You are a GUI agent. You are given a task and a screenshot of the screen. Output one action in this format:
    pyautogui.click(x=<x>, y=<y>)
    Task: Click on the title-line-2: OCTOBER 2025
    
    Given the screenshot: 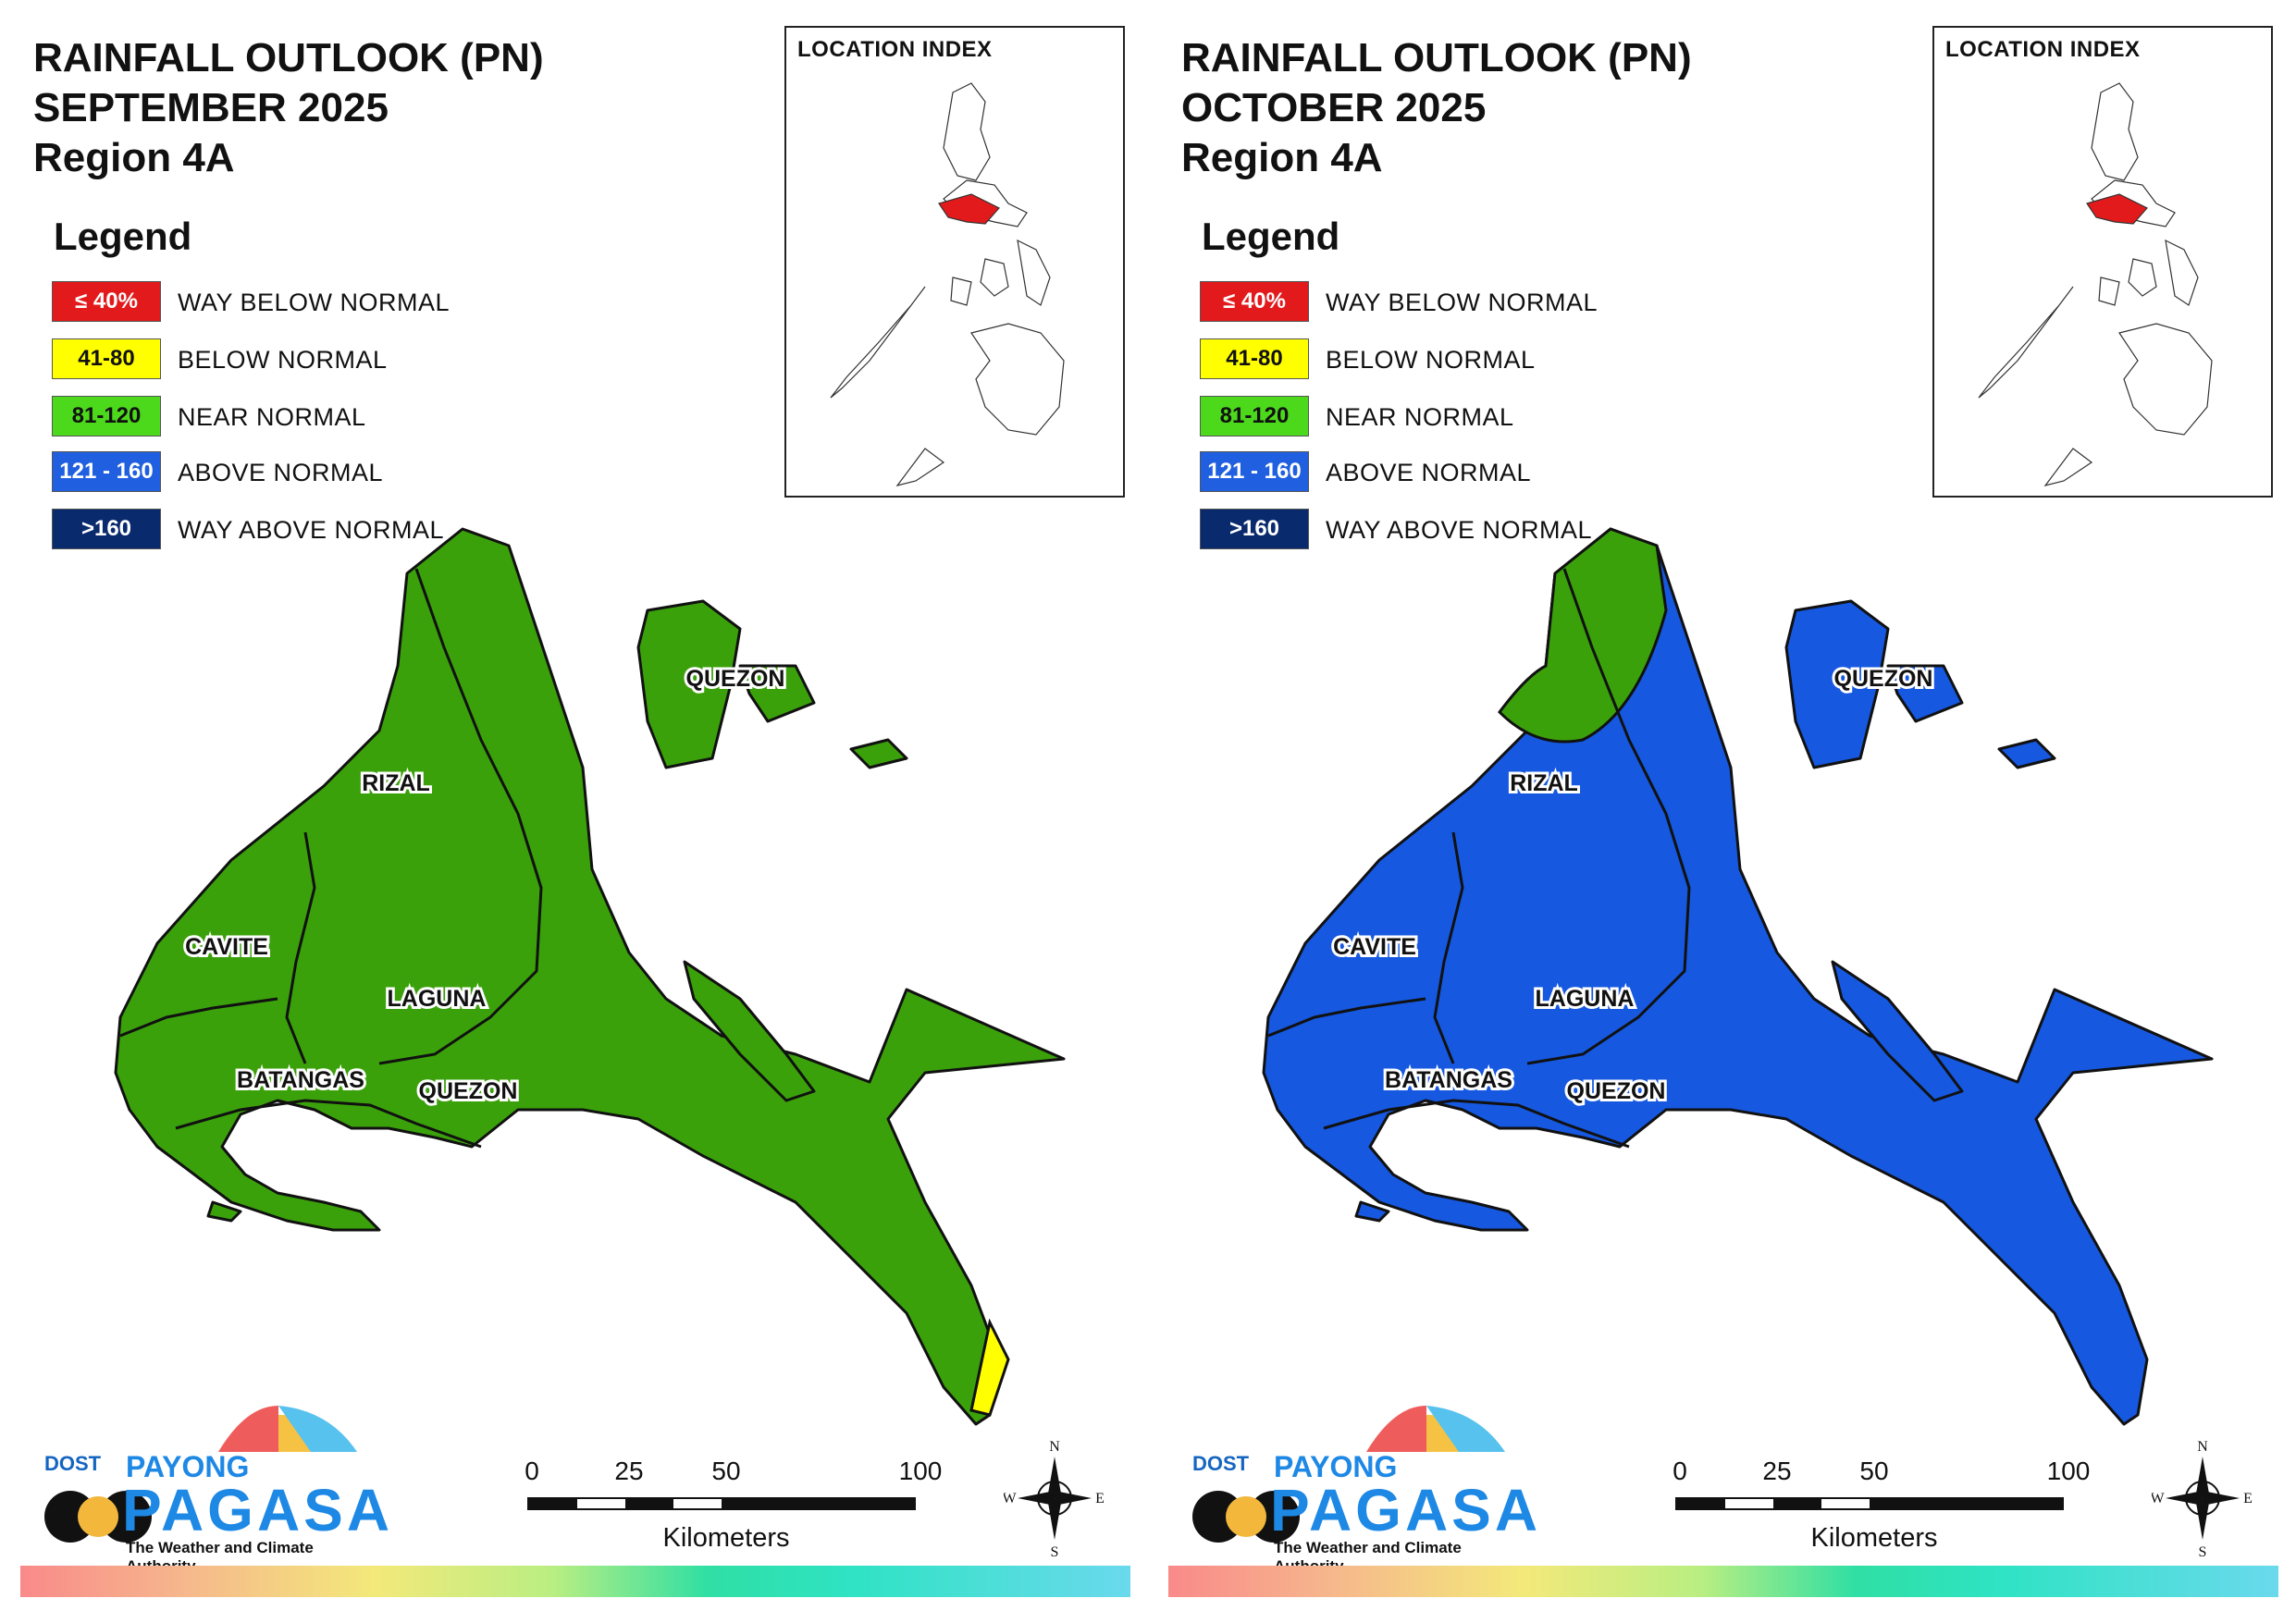 What is the action you would take?
    pyautogui.click(x=1334, y=107)
    